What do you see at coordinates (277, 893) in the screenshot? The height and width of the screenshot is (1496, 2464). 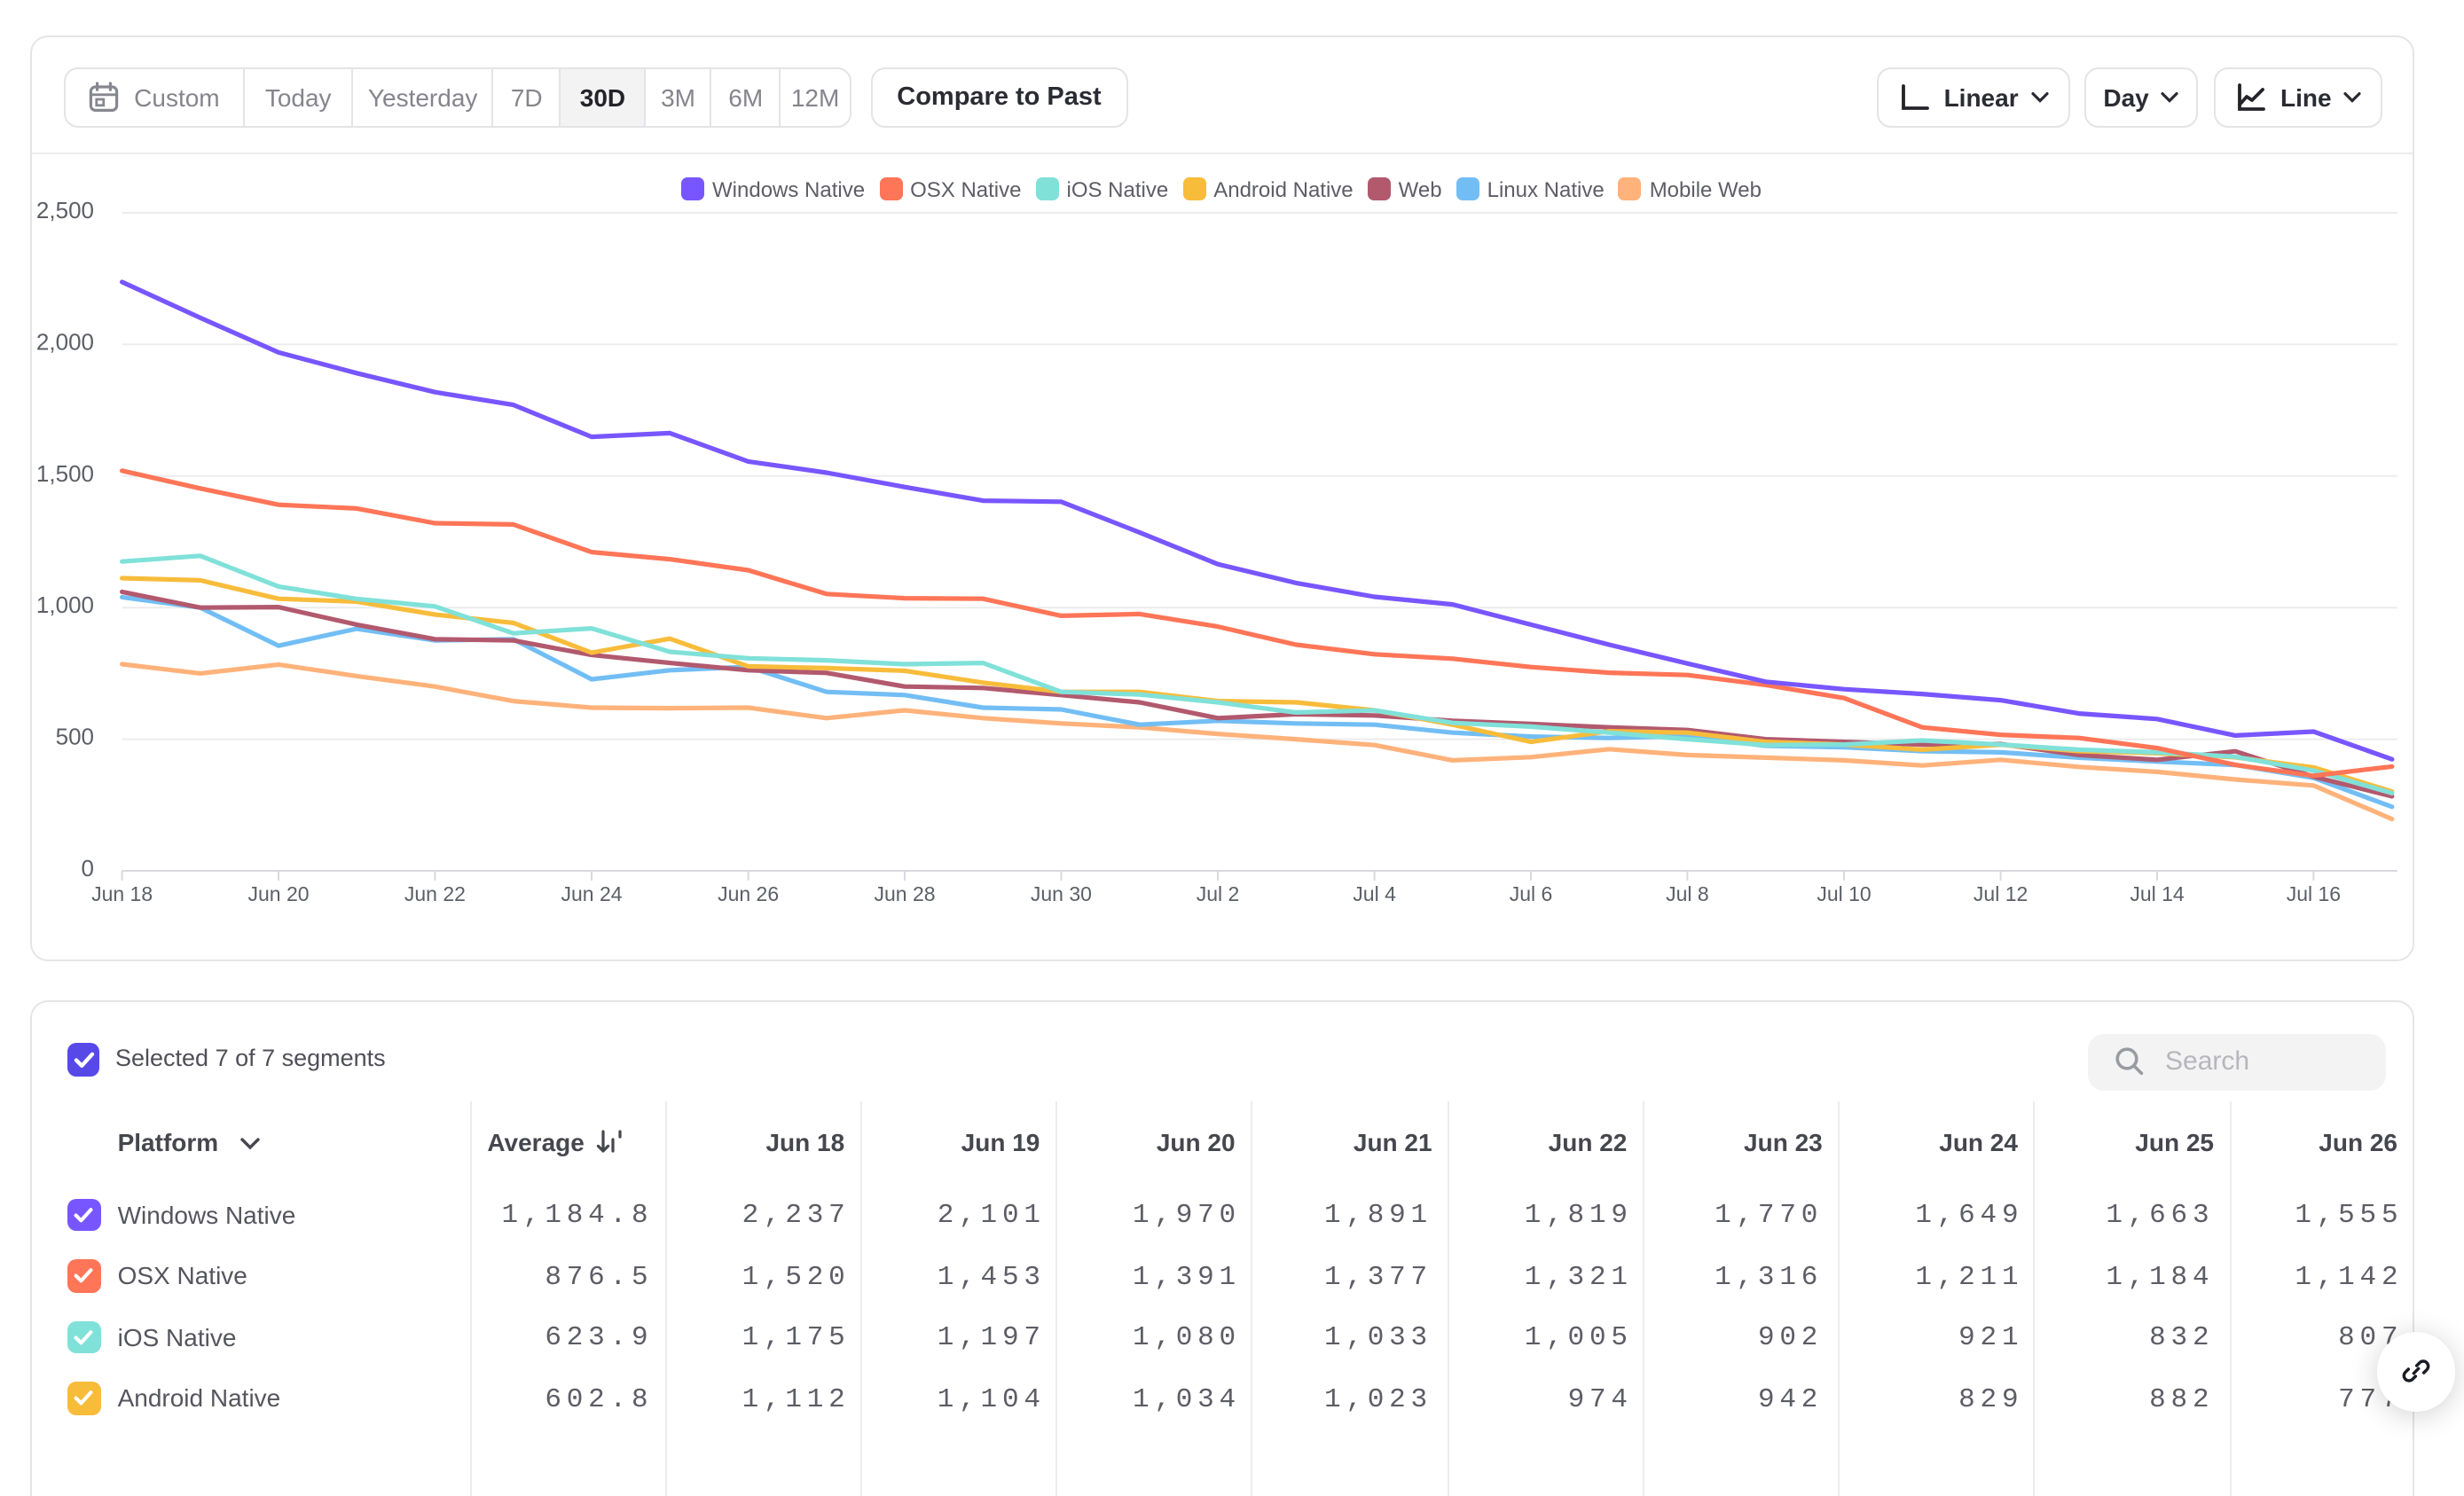 I see `svg-text: Jun 20` at bounding box center [277, 893].